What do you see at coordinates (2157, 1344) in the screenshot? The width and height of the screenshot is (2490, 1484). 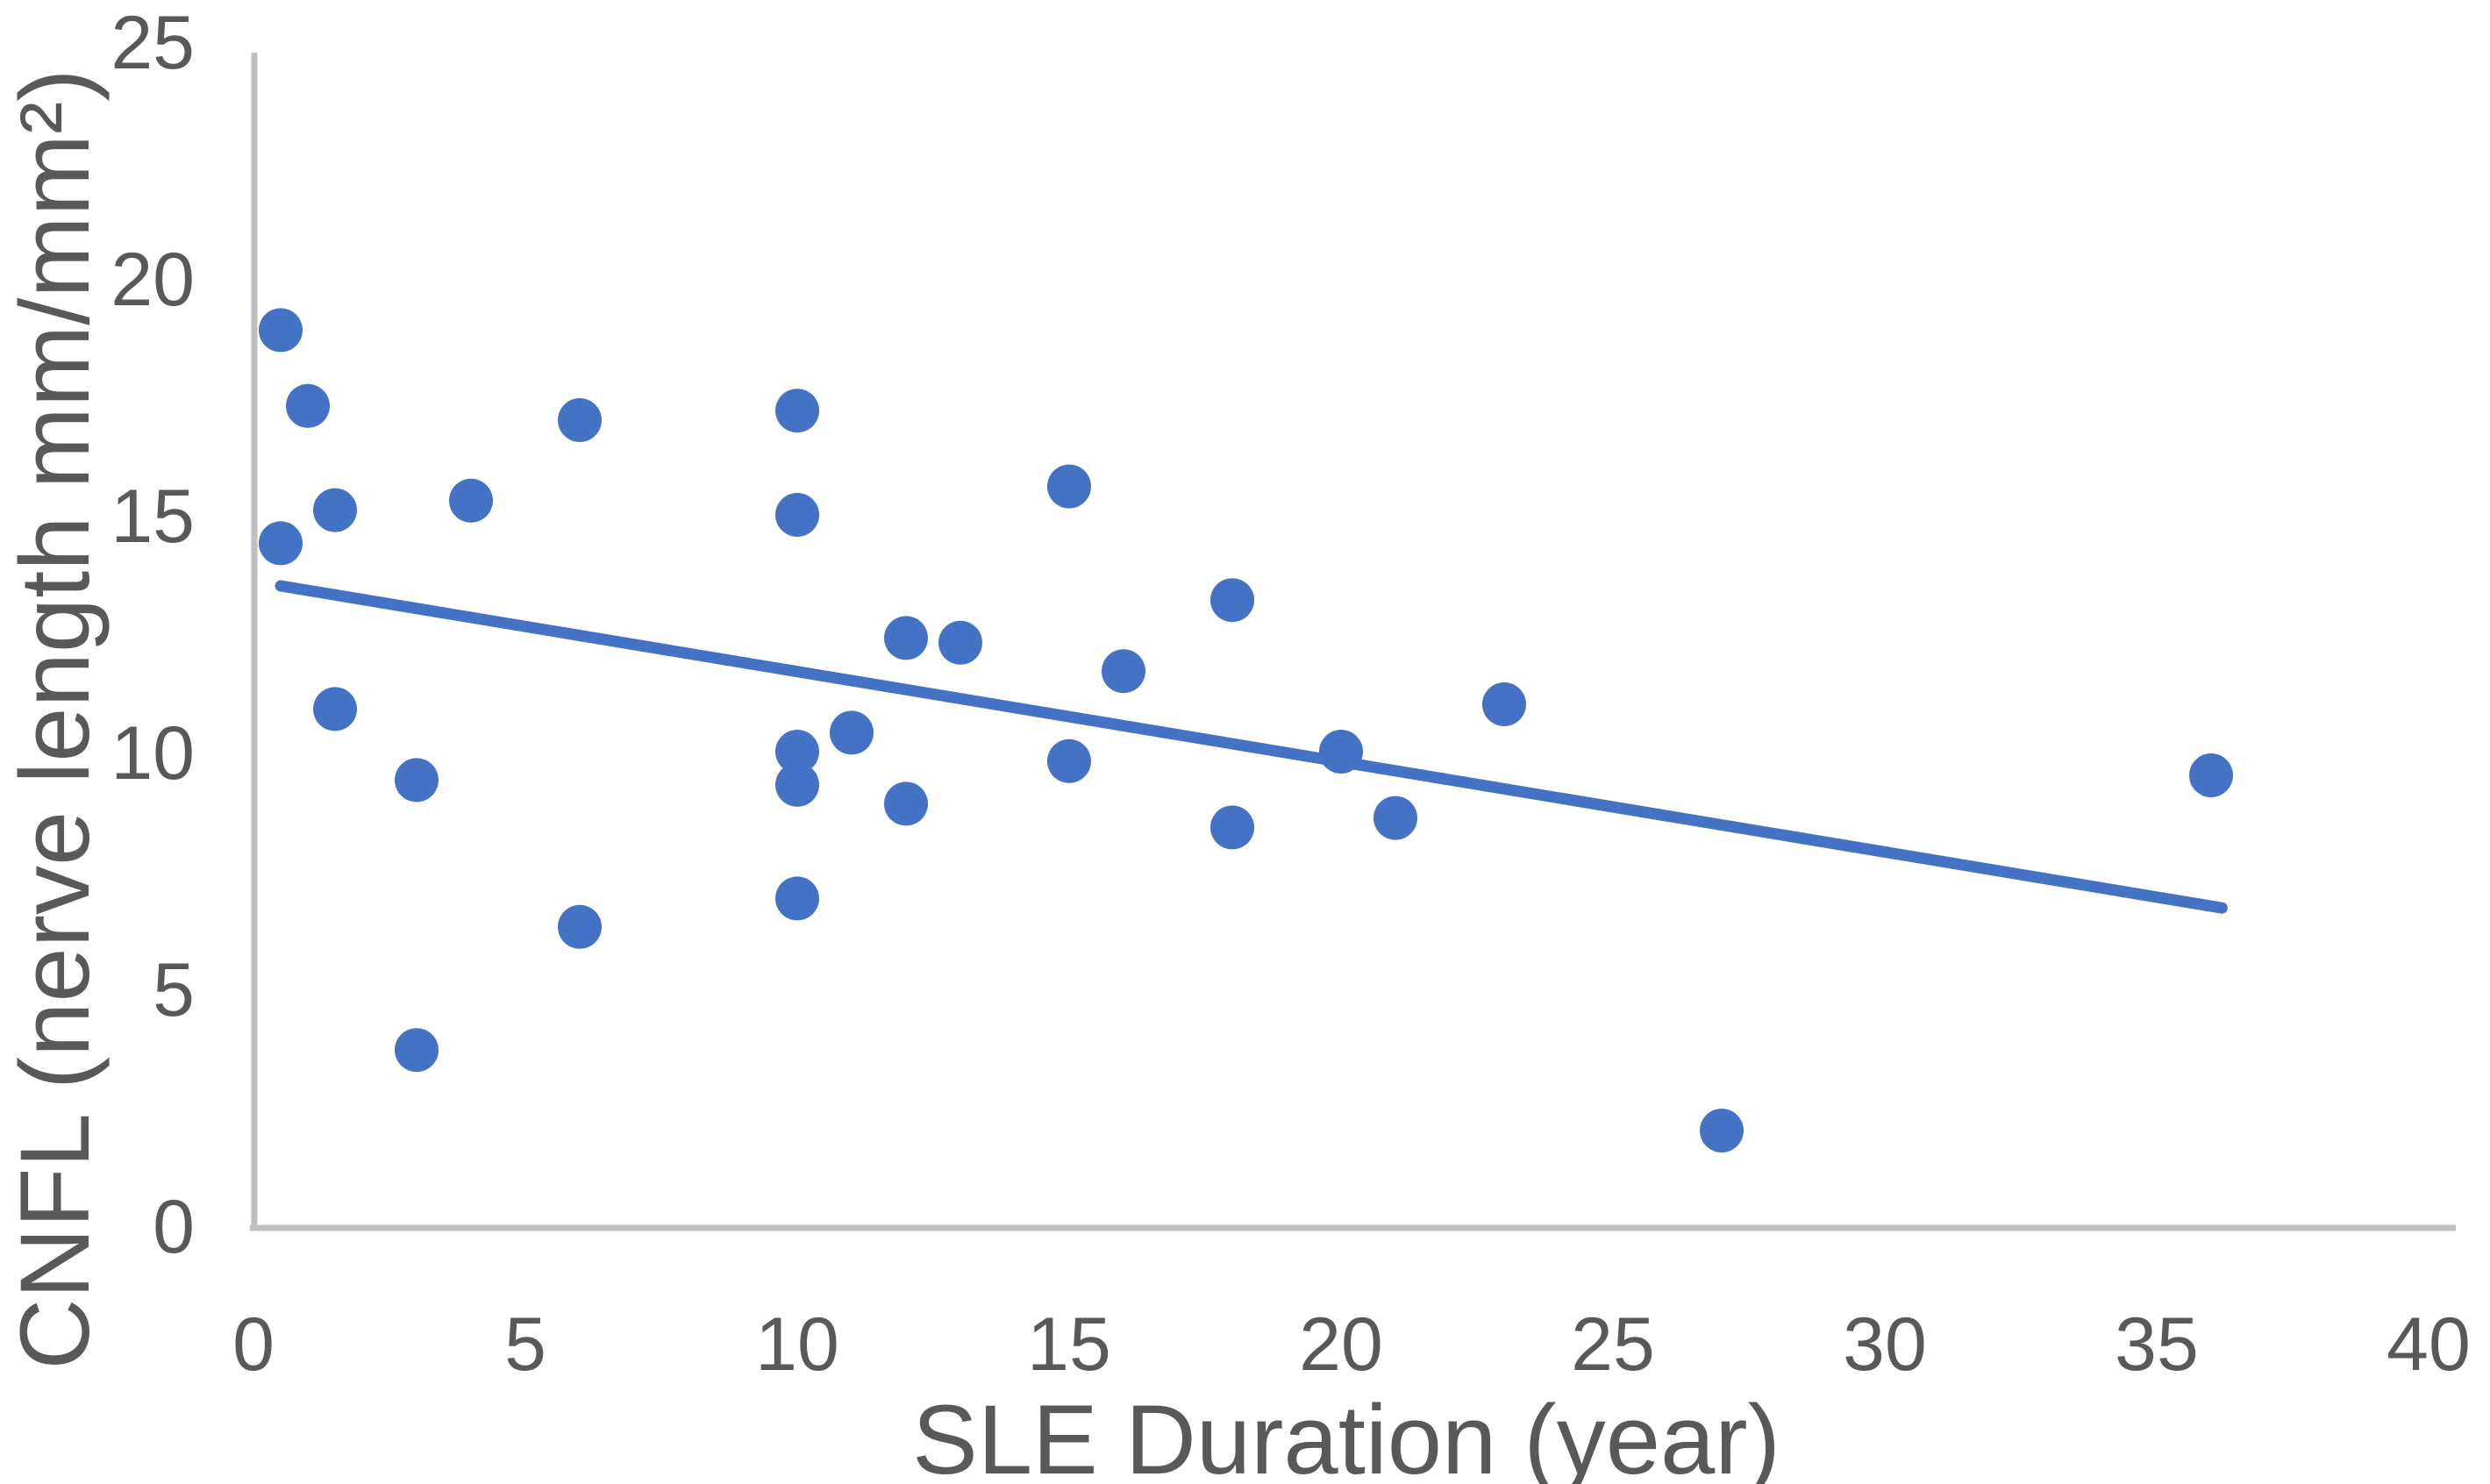 I see `x-tick-label: 35` at bounding box center [2157, 1344].